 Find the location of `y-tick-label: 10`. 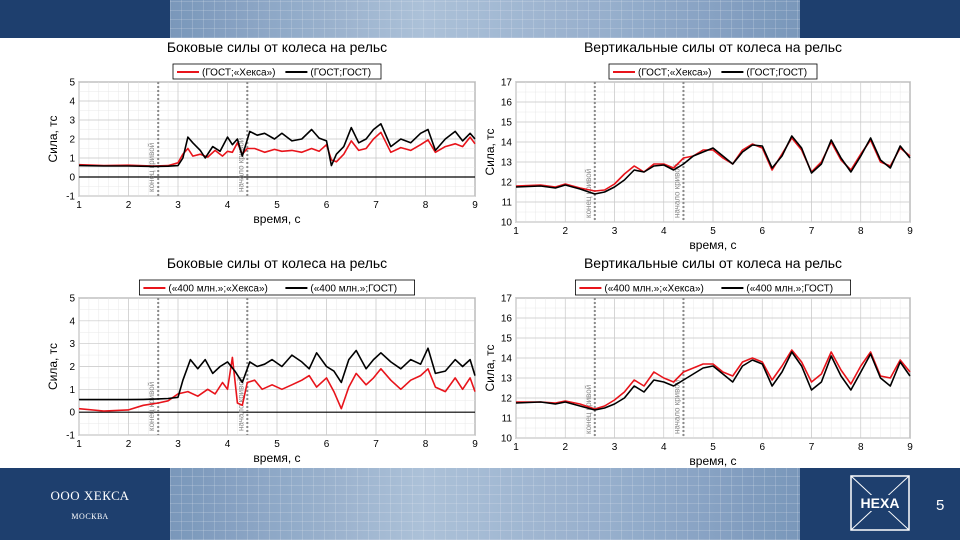

y-tick-label: 10 is located at coordinates (507, 439).